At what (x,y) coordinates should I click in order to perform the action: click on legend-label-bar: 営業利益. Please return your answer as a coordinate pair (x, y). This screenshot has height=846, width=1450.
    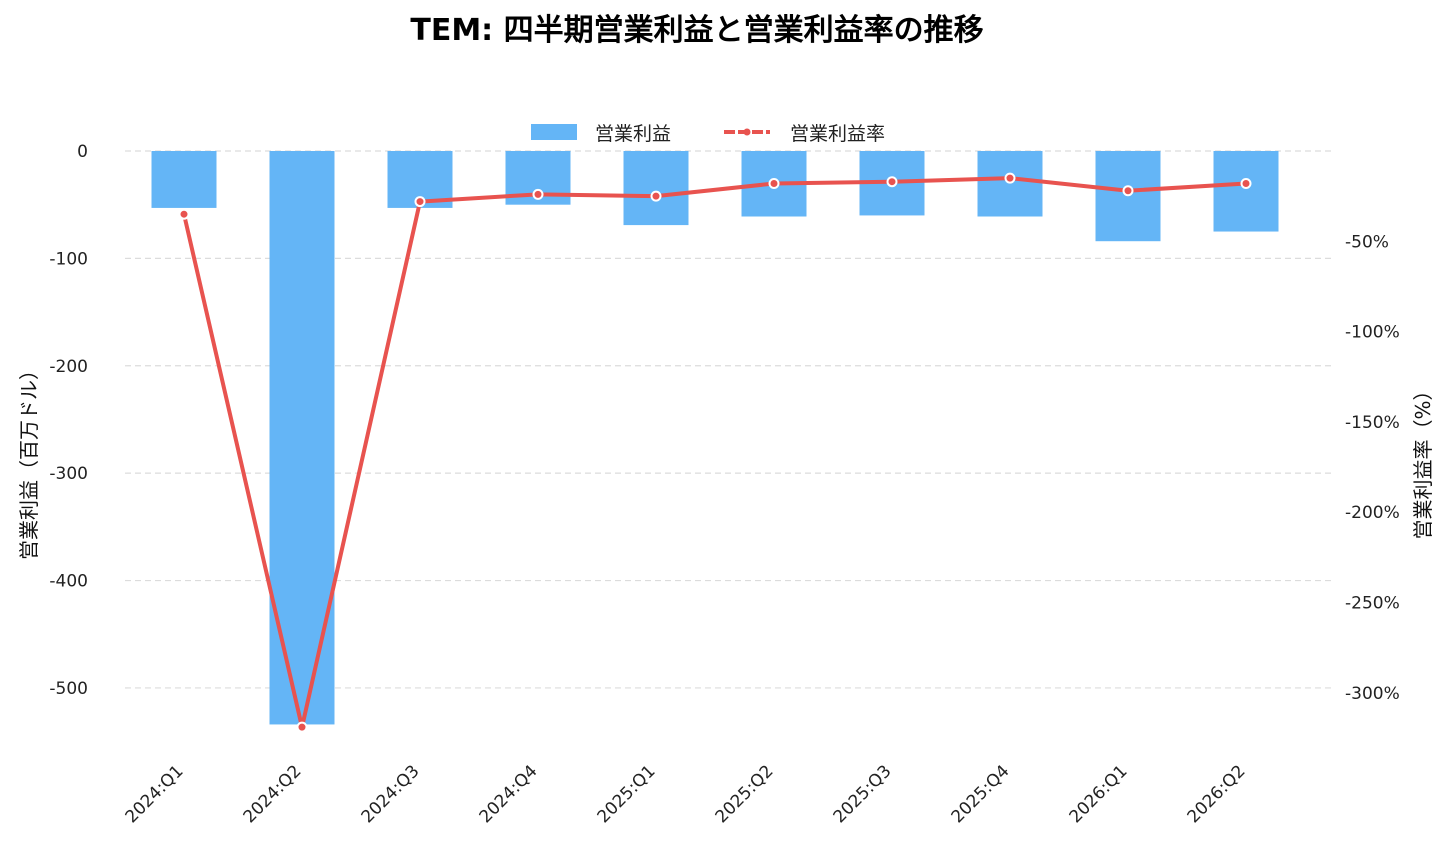
    Looking at the image, I should click on (633, 134).